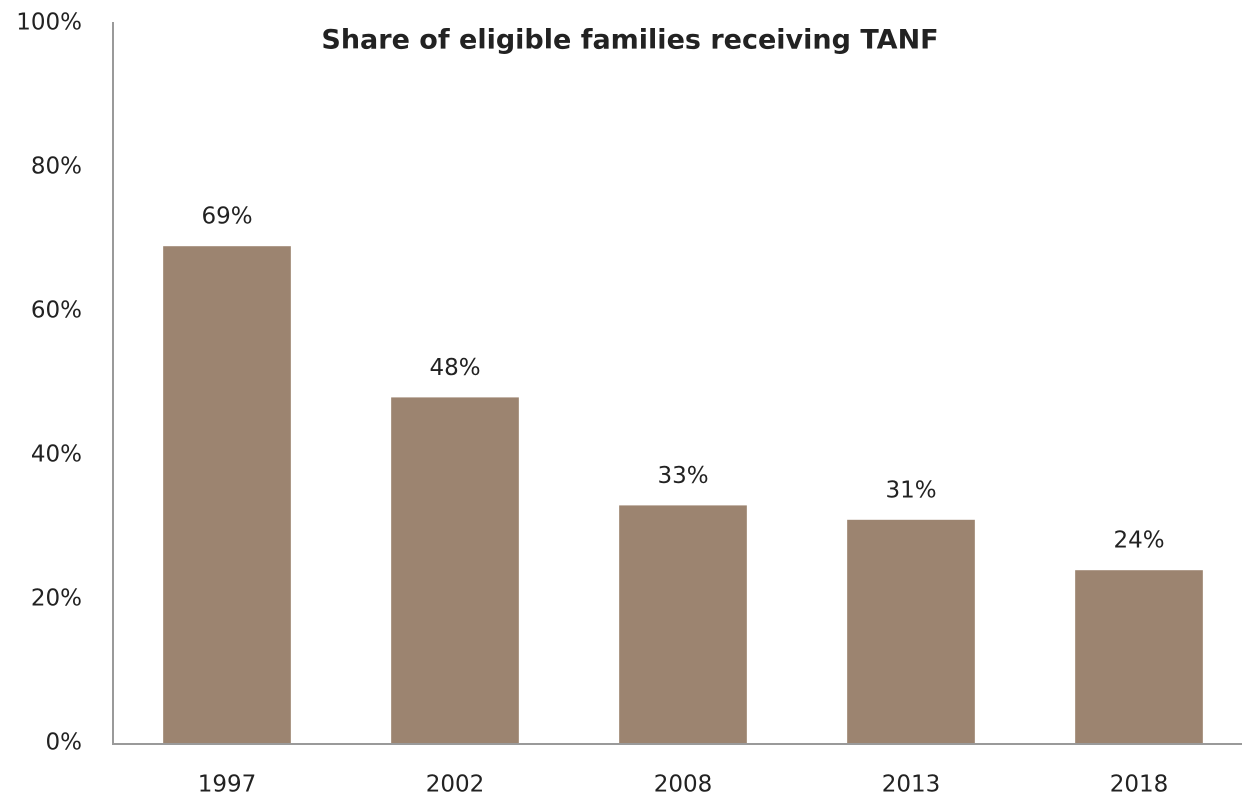 The height and width of the screenshot is (799, 1242). Describe the element at coordinates (682, 476) in the screenshot. I see `data-label: 33%` at that location.